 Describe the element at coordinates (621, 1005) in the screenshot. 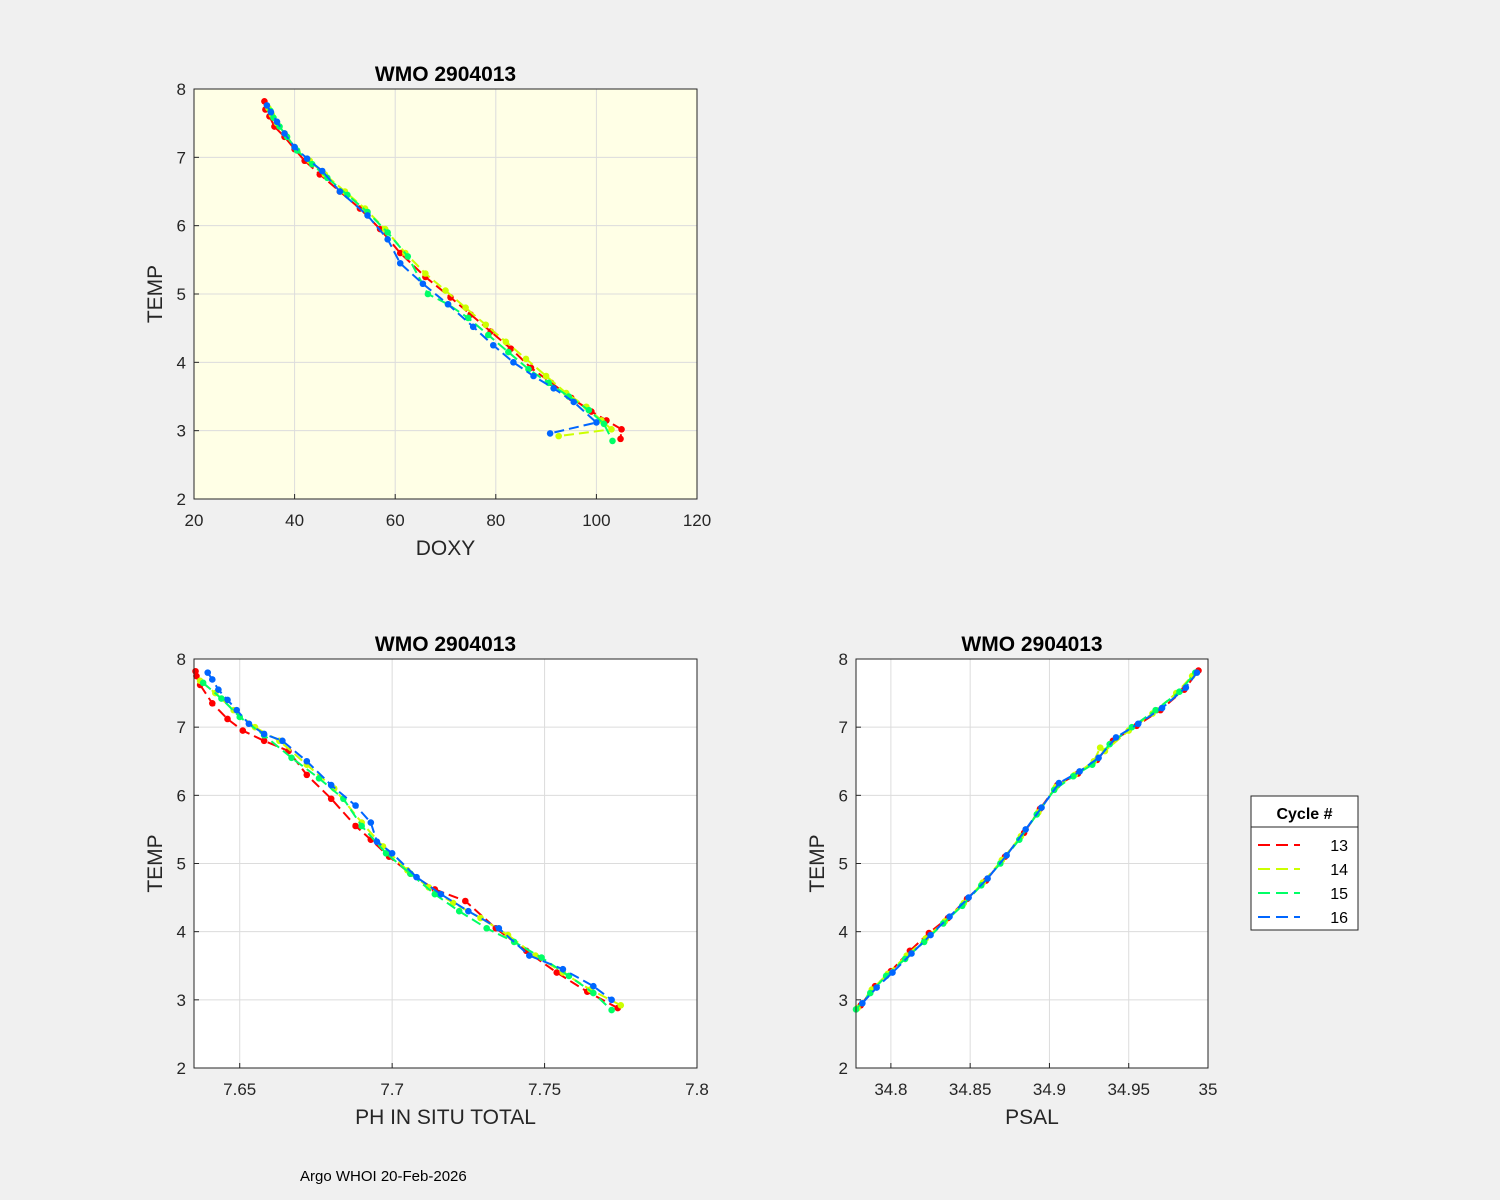

I see `ph-series-14-point` at that location.